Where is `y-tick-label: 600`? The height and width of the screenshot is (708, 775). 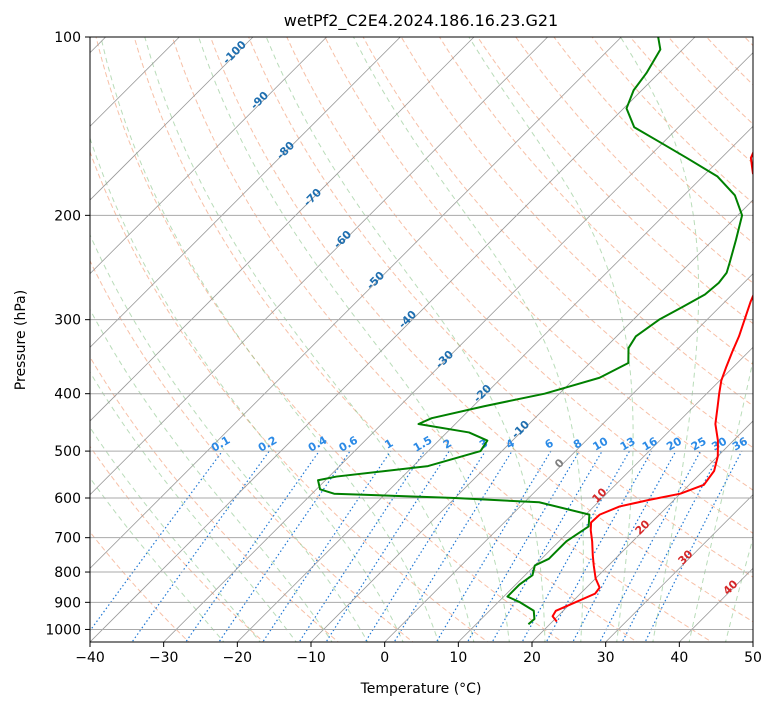 y-tick-label: 600 is located at coordinates (67, 499).